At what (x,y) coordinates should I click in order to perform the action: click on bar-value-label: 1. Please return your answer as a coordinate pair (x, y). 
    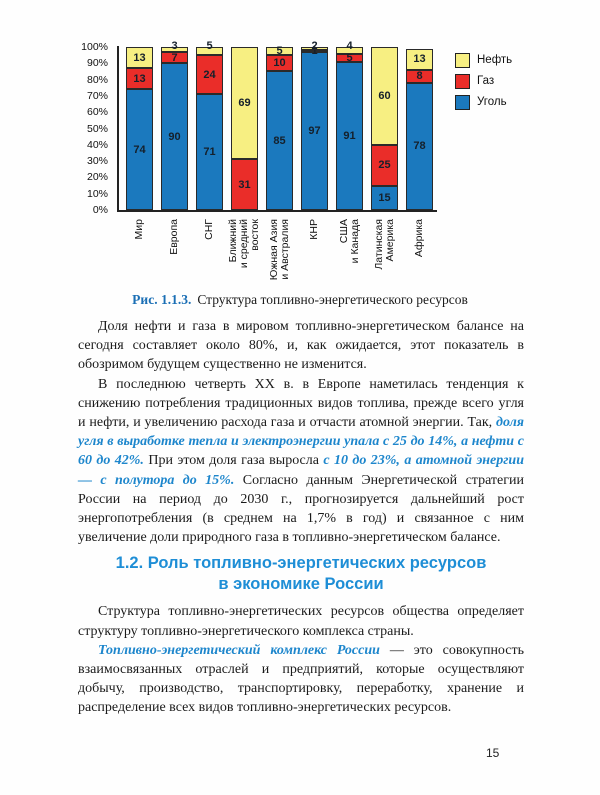
    Looking at the image, I should click on (314, 51).